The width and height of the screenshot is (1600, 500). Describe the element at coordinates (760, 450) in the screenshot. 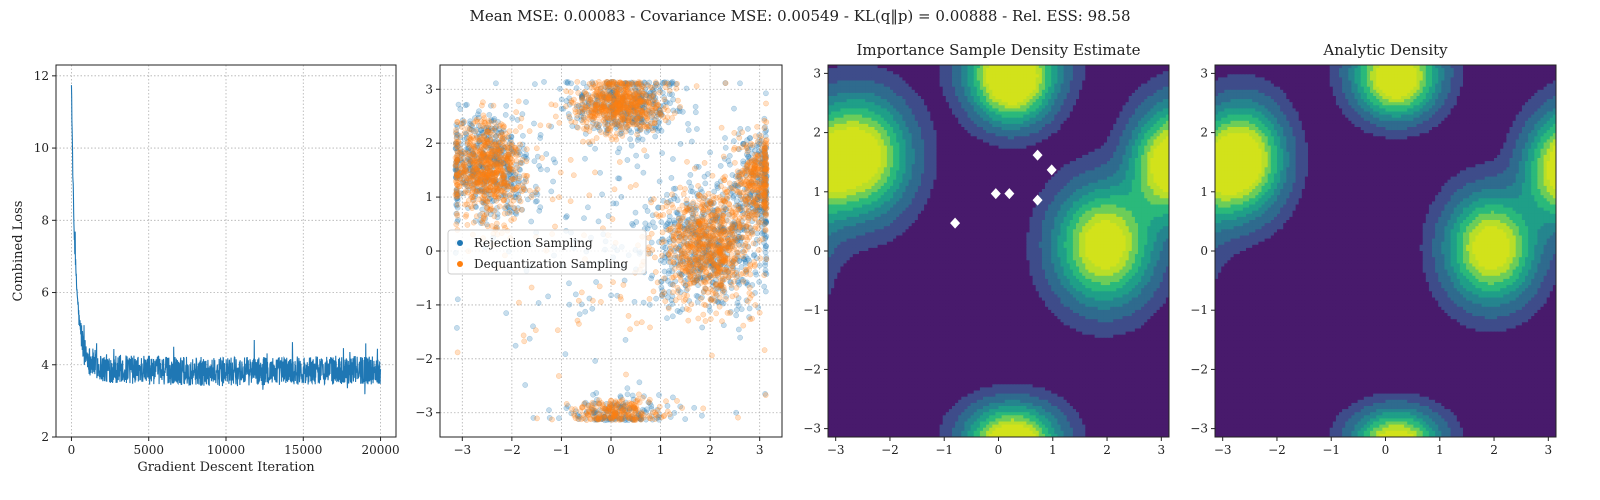

I see `x-tick-label: 3` at that location.